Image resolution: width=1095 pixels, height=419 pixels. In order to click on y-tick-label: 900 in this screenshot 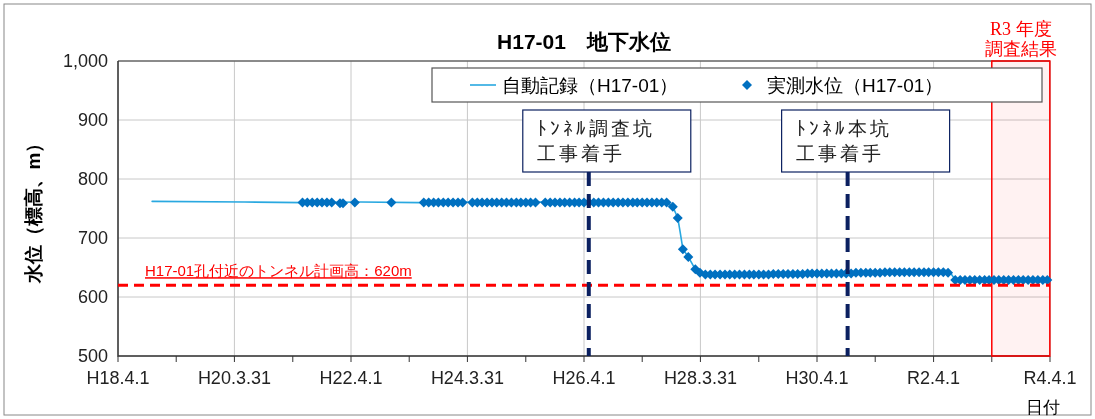, I will do `click(92, 120)`.